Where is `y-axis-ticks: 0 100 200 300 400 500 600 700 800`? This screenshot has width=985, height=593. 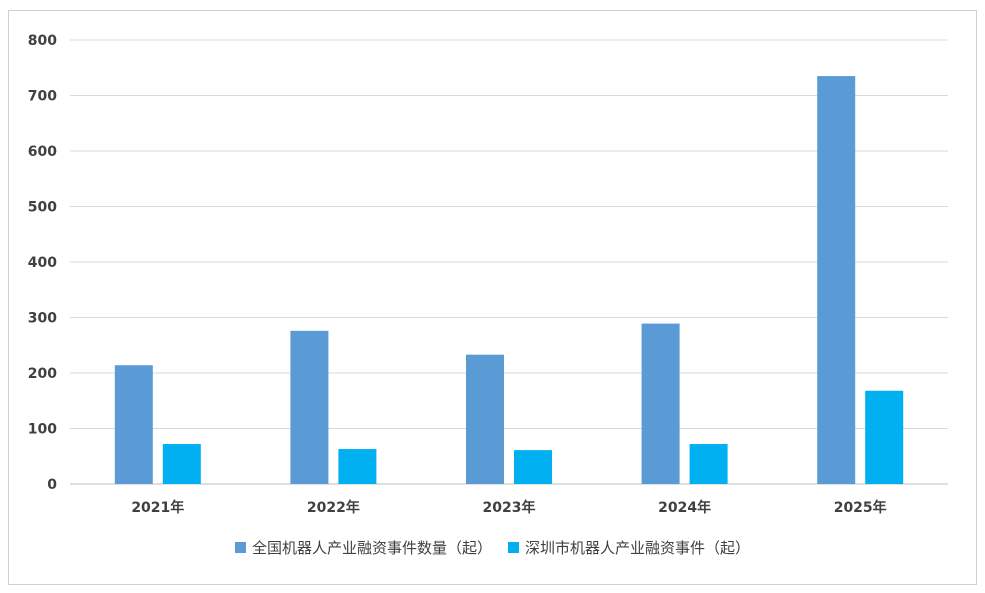 y-axis-ticks: 0 100 200 300 400 500 600 700 800 is located at coordinates (42, 263).